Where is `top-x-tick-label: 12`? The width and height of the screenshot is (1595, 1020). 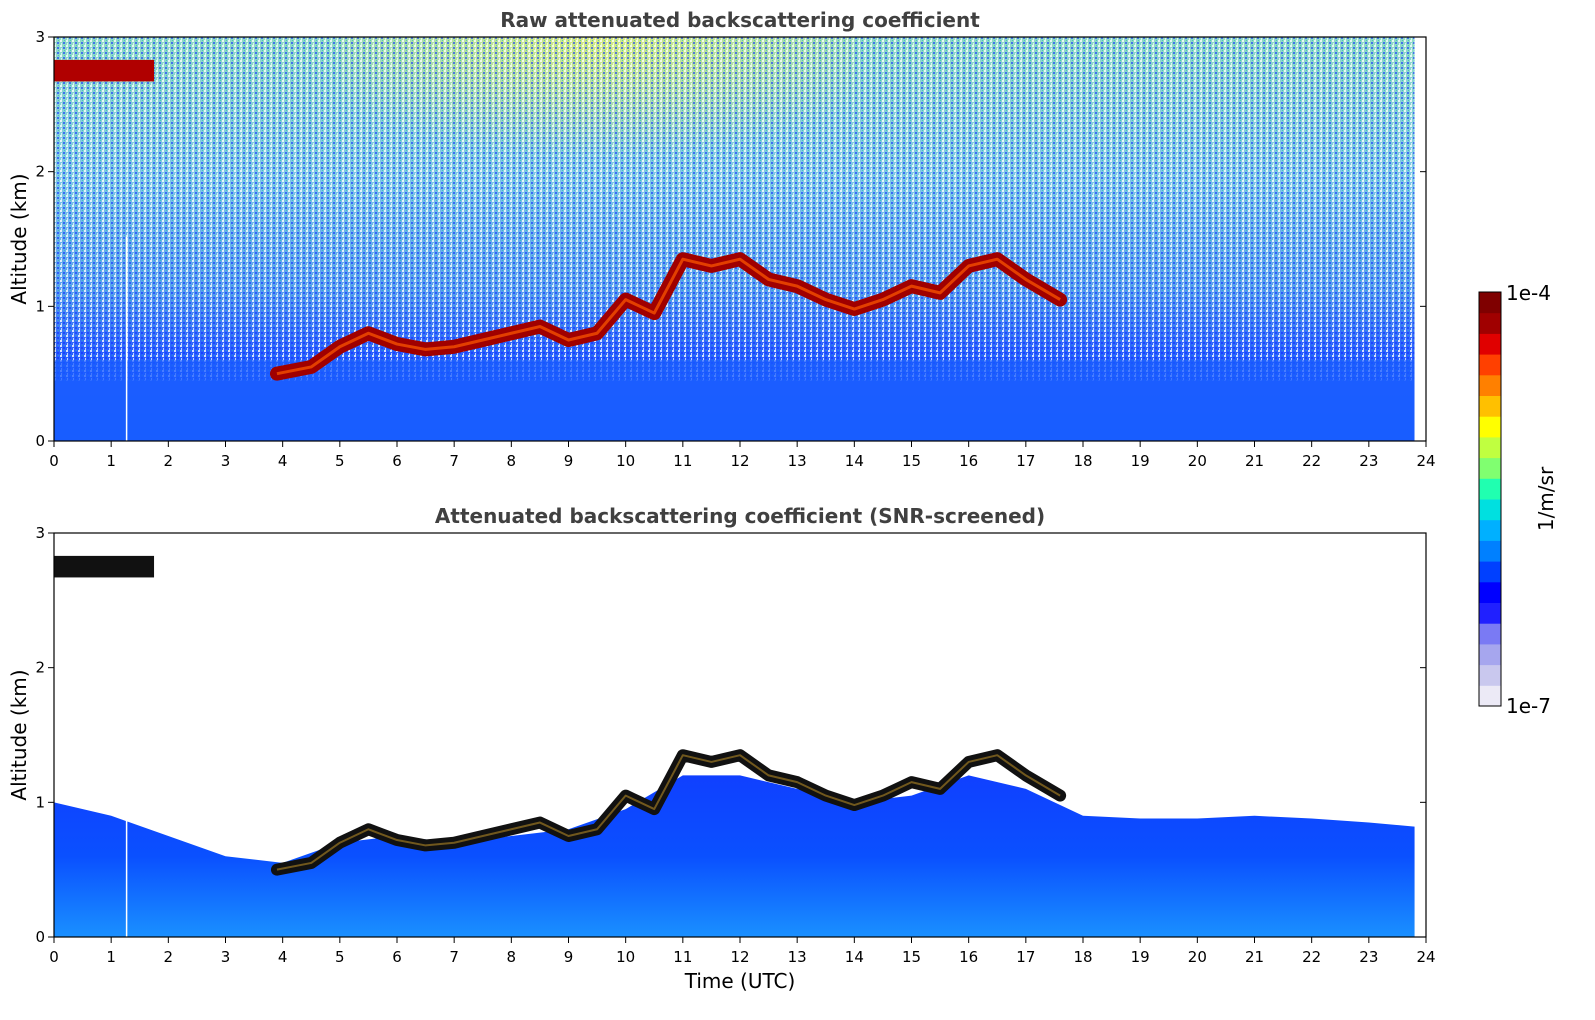 top-x-tick-label: 12 is located at coordinates (739, 461).